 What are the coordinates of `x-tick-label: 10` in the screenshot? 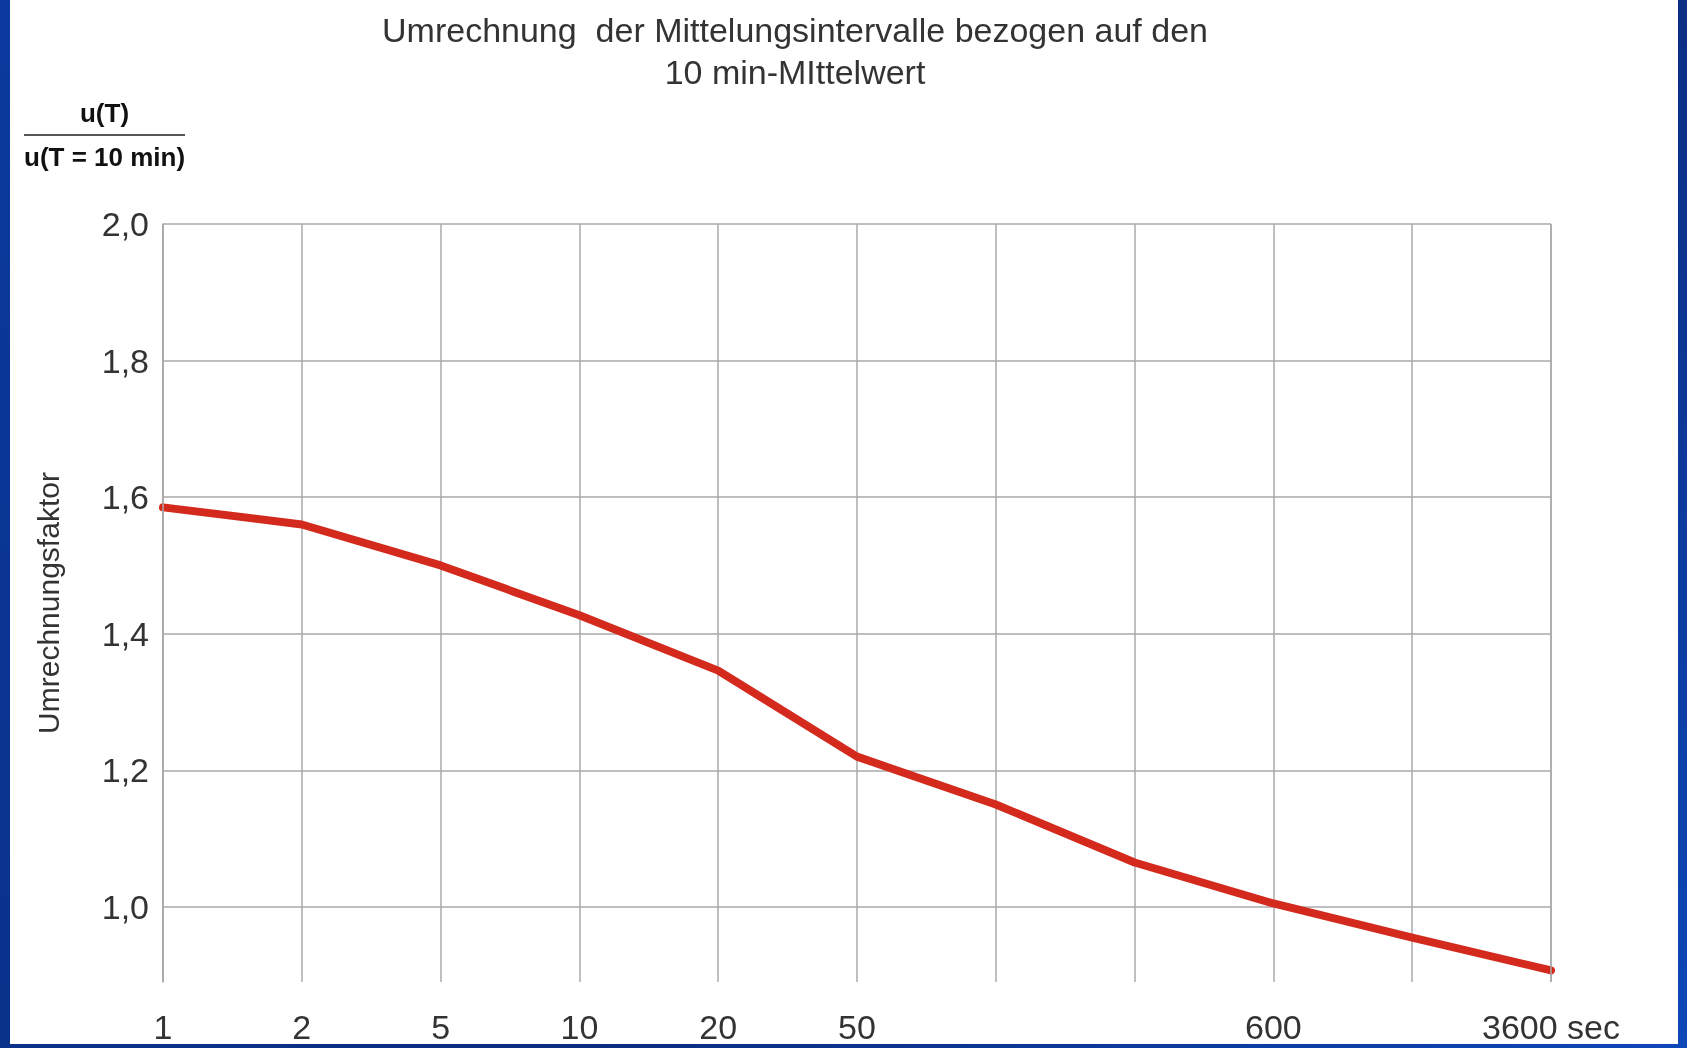 It's located at (579, 1027).